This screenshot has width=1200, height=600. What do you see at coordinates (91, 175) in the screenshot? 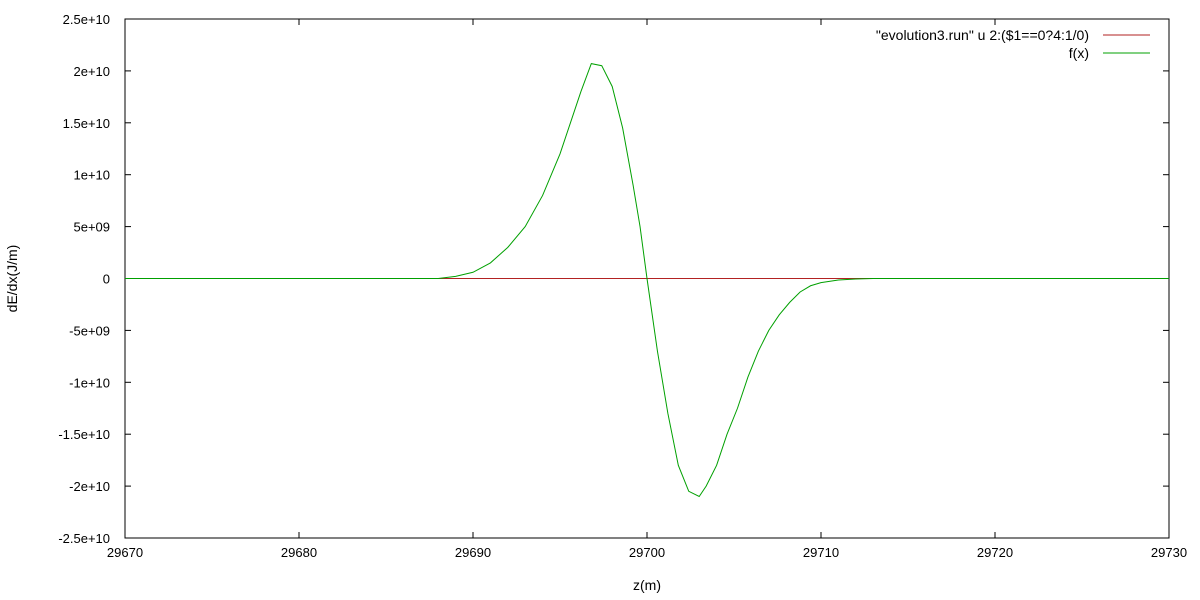
I see `y-tick-label: 1e+10` at bounding box center [91, 175].